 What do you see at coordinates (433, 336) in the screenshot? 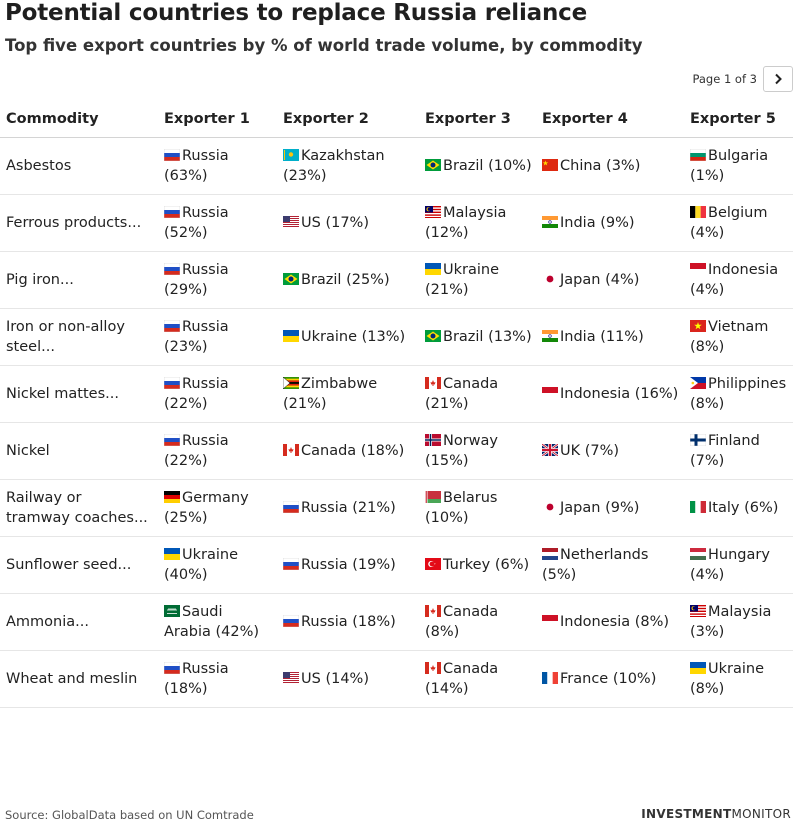
I see `brazil-flag-icon` at bounding box center [433, 336].